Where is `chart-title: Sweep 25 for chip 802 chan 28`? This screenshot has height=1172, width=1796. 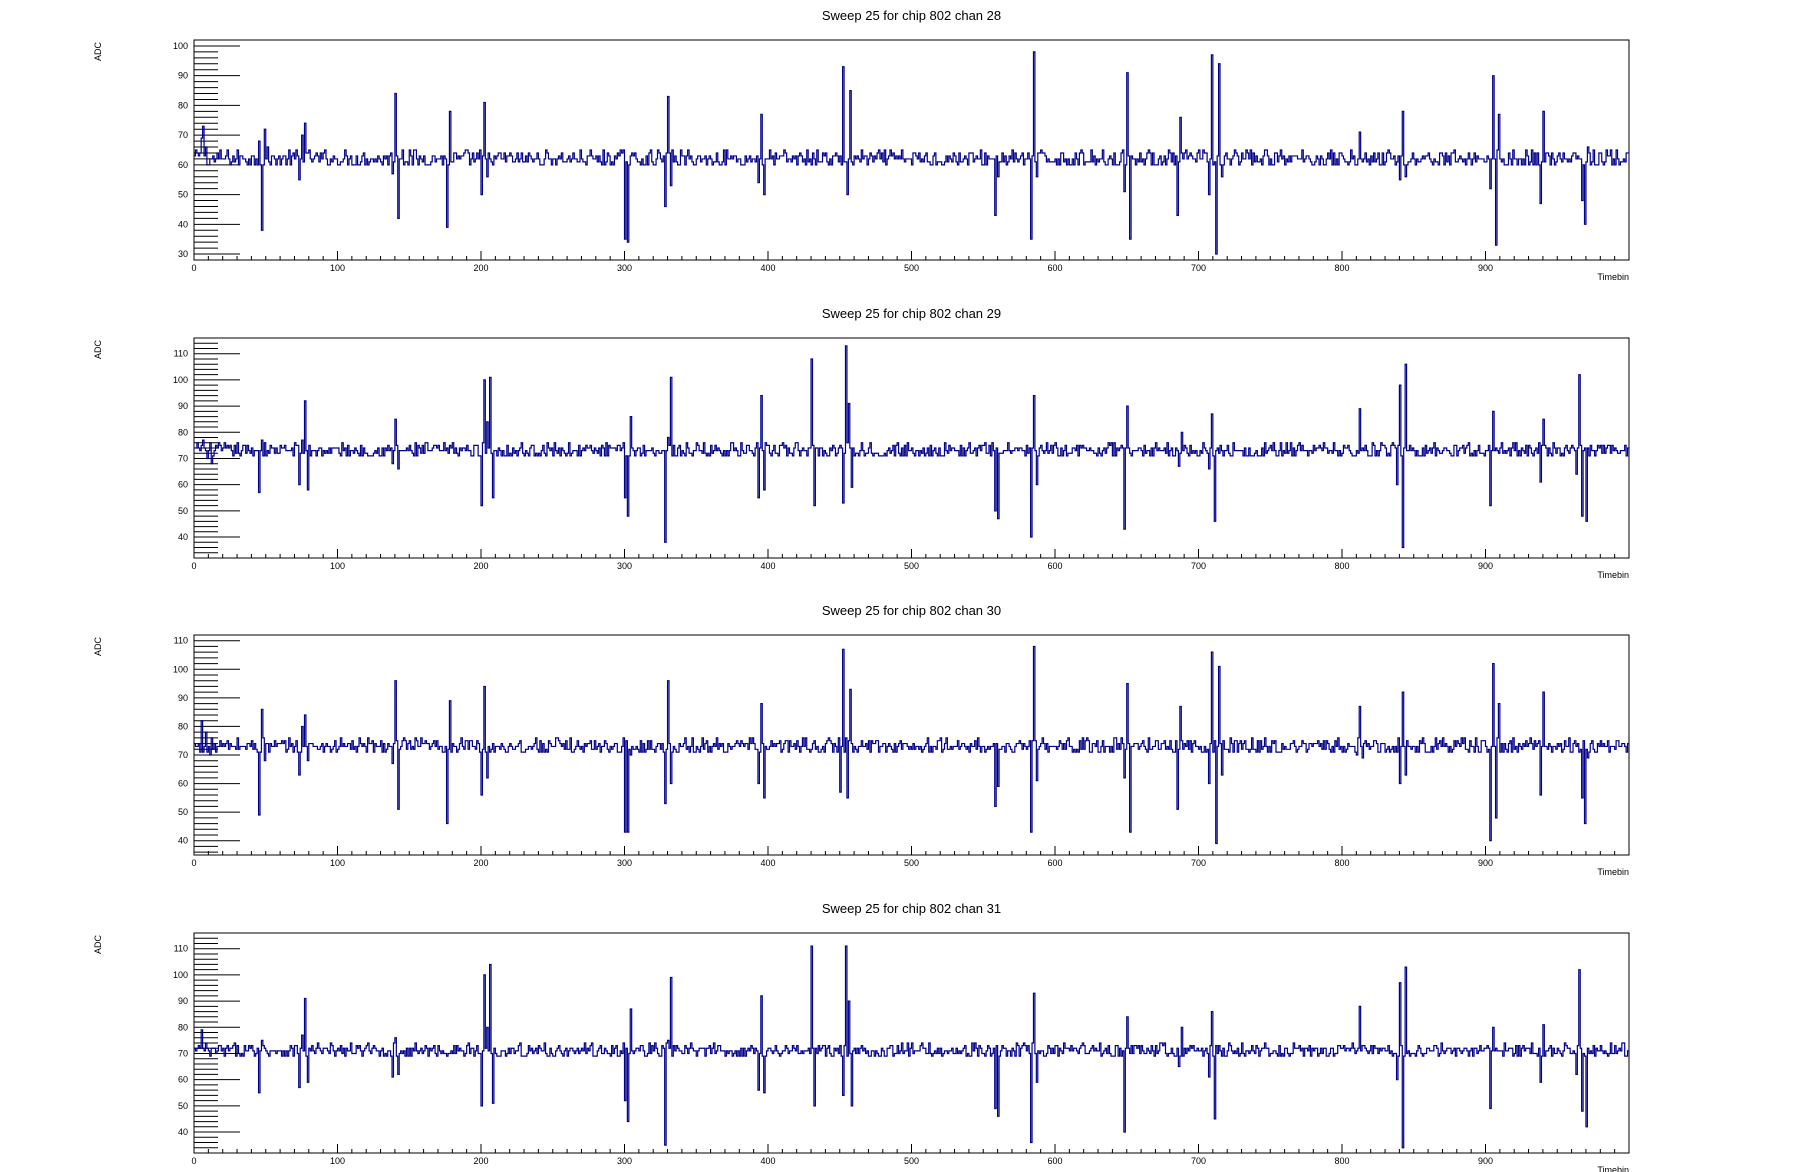
chart-title: Sweep 25 for chip 802 chan 28 is located at coordinates (911, 15).